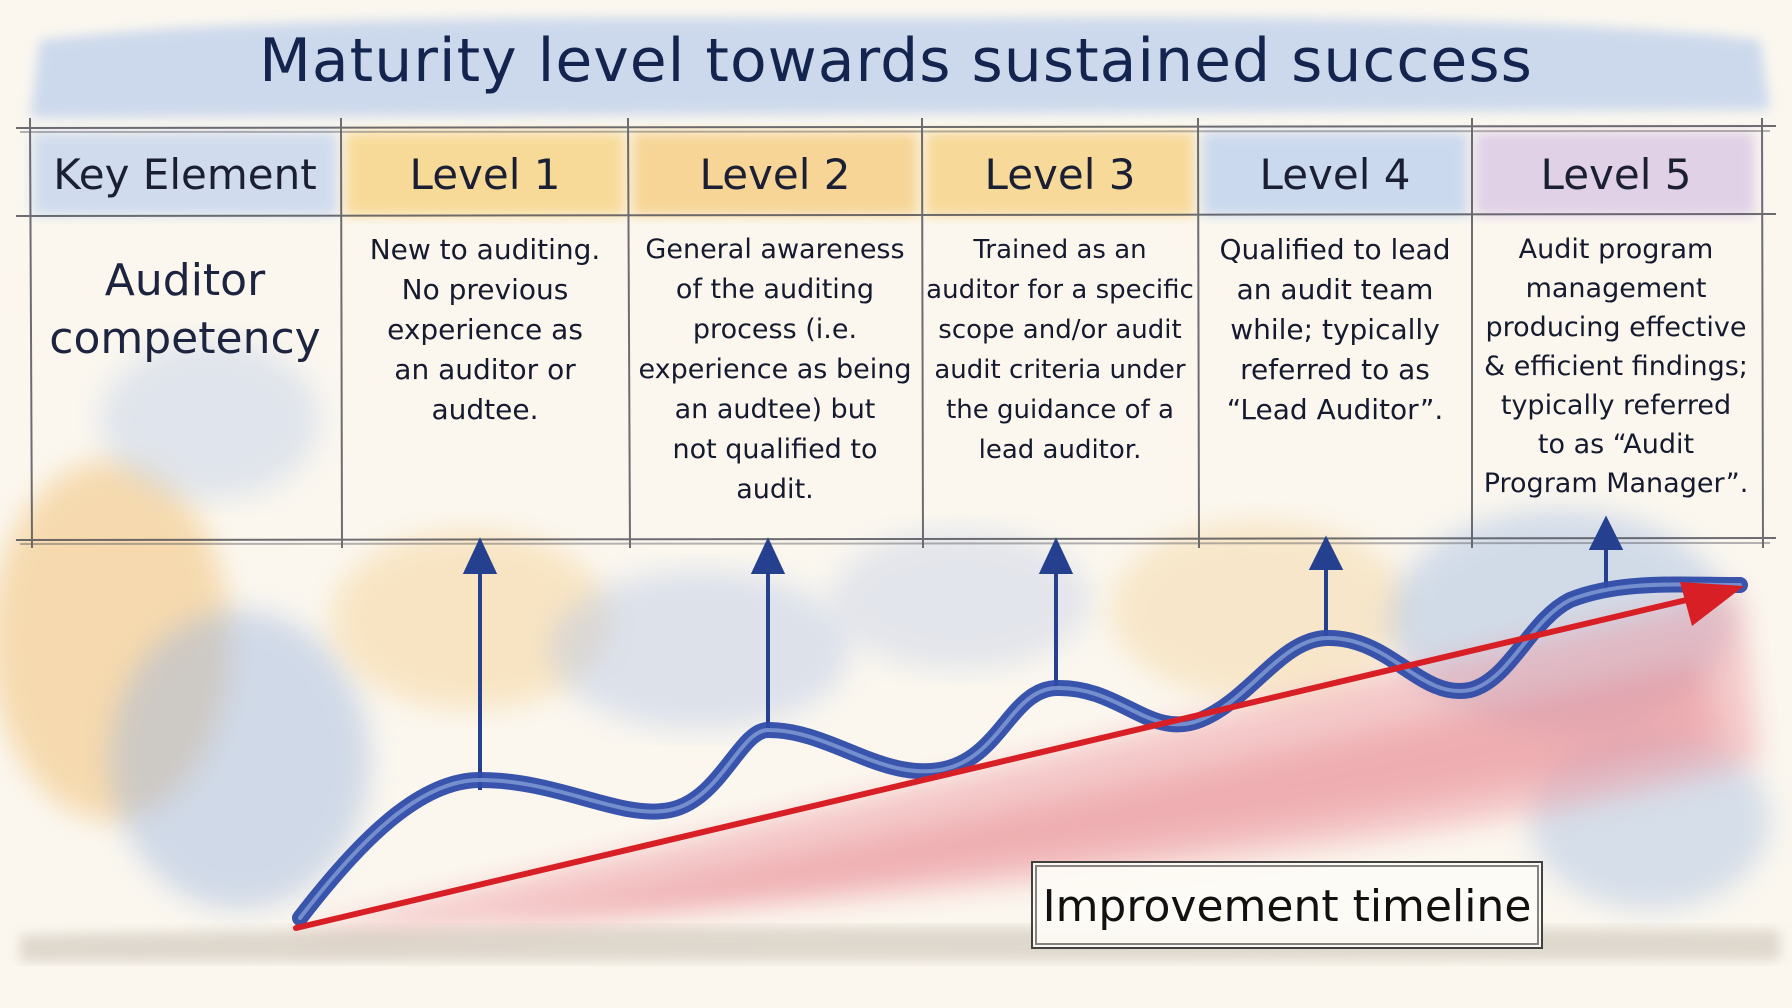 The image size is (1792, 1008). What do you see at coordinates (1335, 174) in the screenshot?
I see `header-level-4: Level 4` at bounding box center [1335, 174].